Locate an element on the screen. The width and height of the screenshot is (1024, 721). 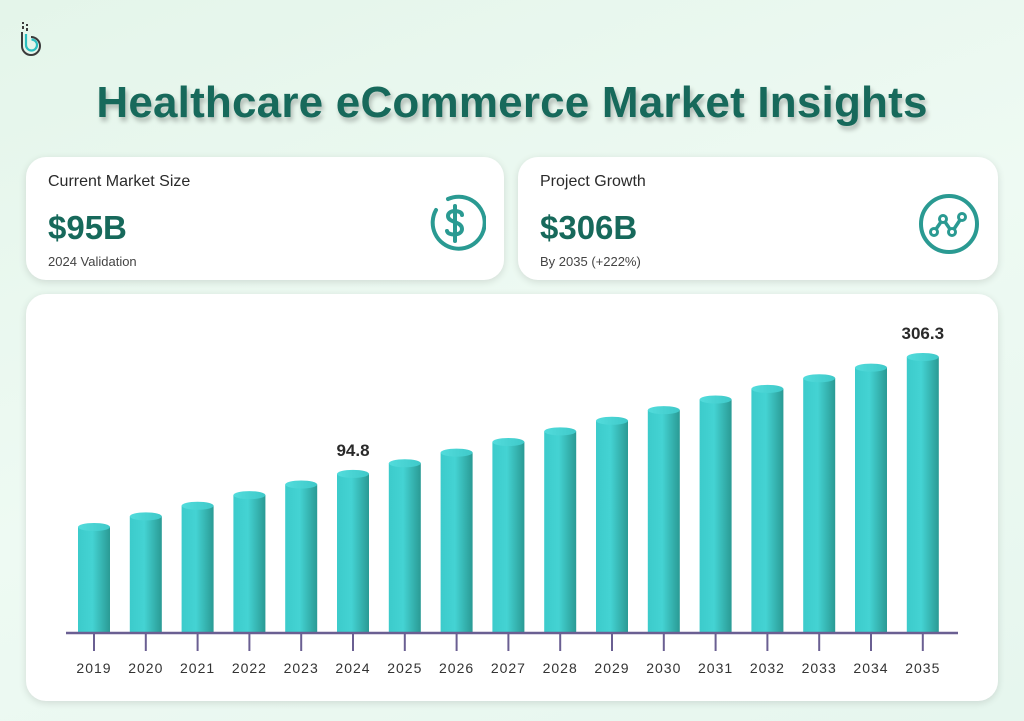
x-tick-label: 2021 is located at coordinates (197, 668).